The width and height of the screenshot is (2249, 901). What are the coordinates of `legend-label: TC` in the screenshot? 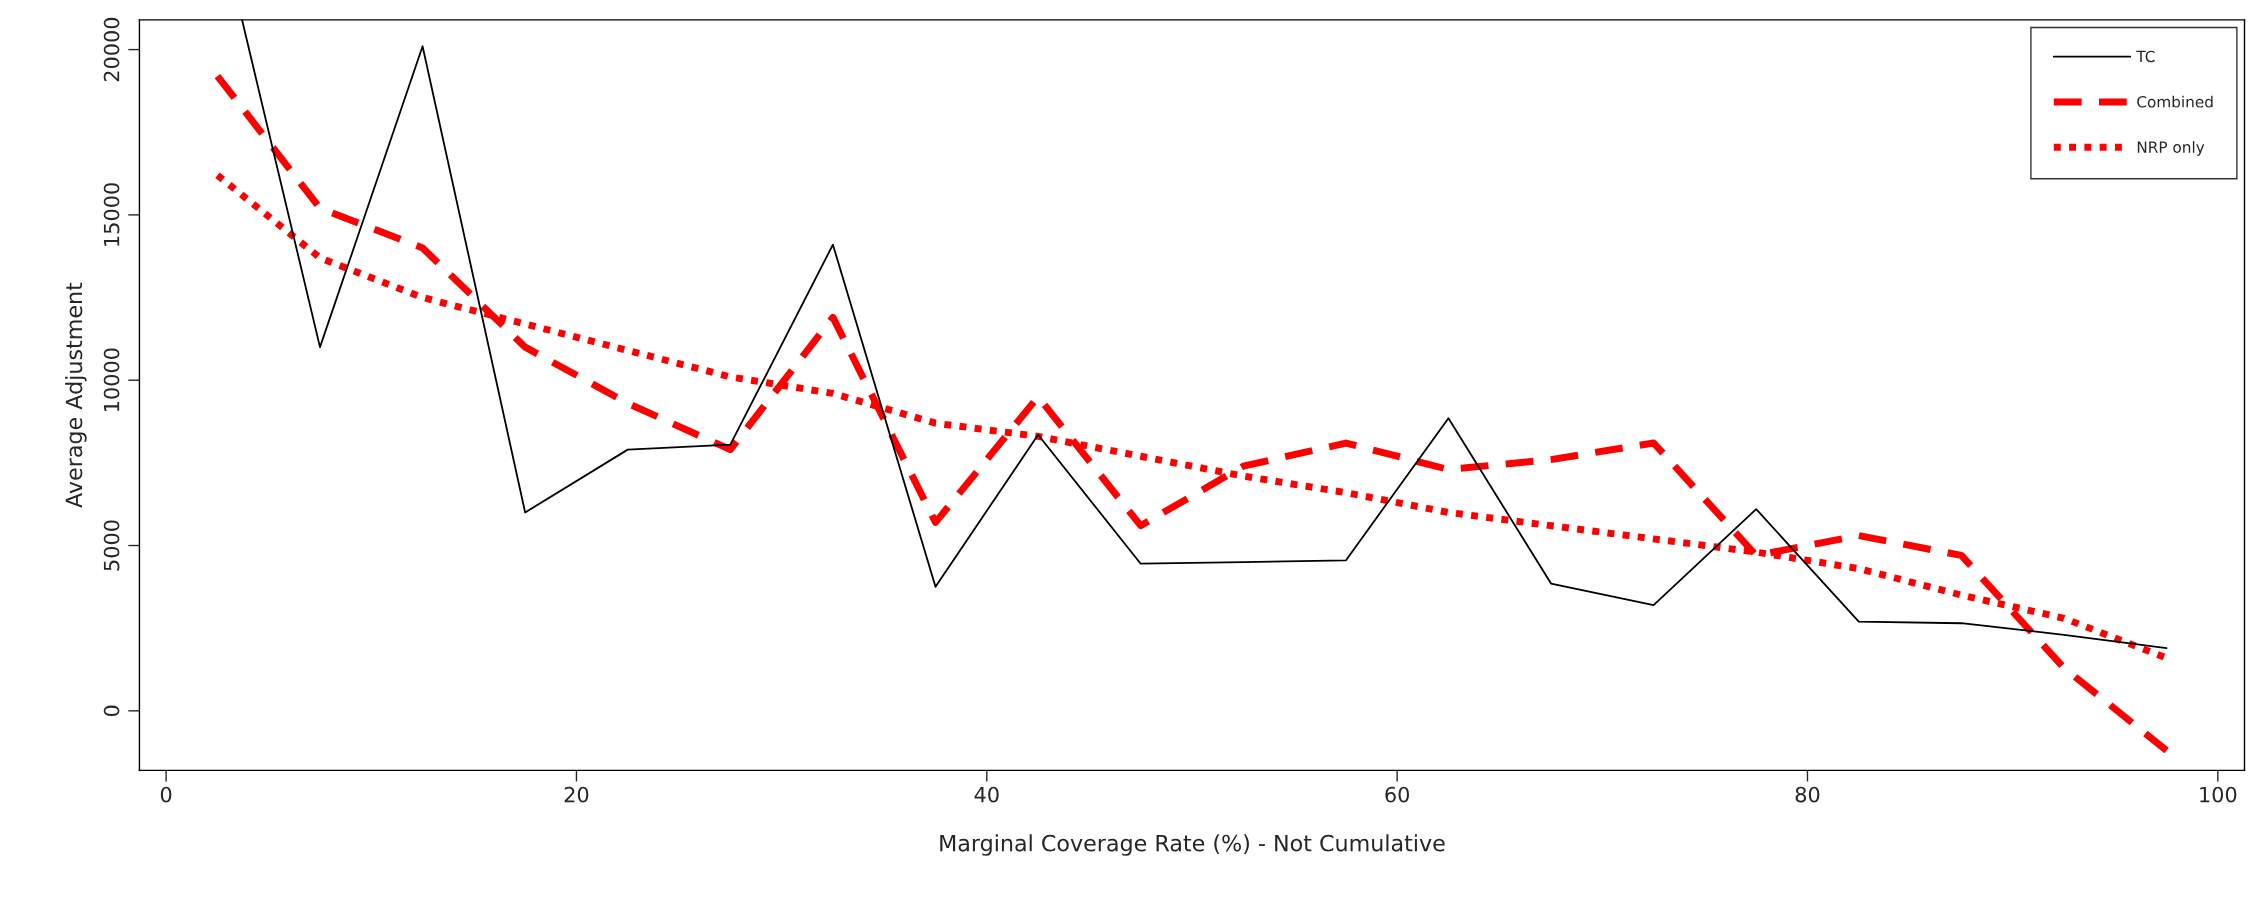 It's located at (2145, 56).